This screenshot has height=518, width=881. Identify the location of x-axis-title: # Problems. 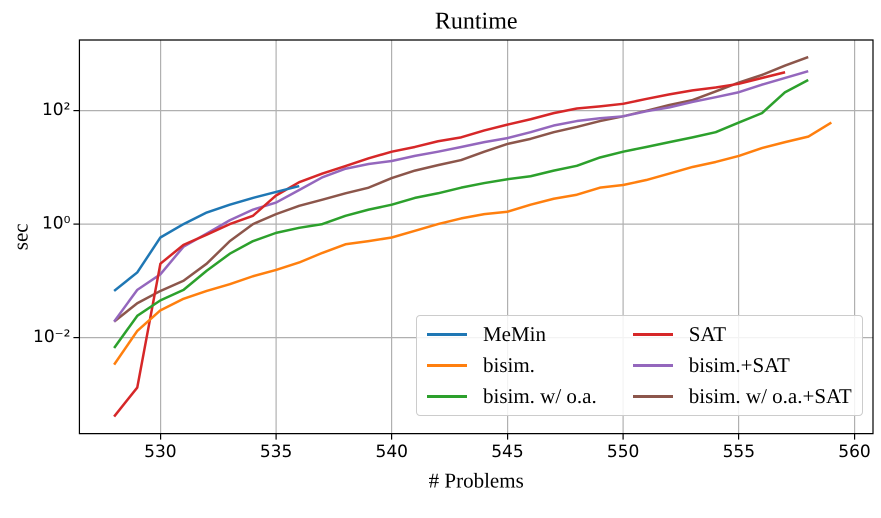
(476, 480).